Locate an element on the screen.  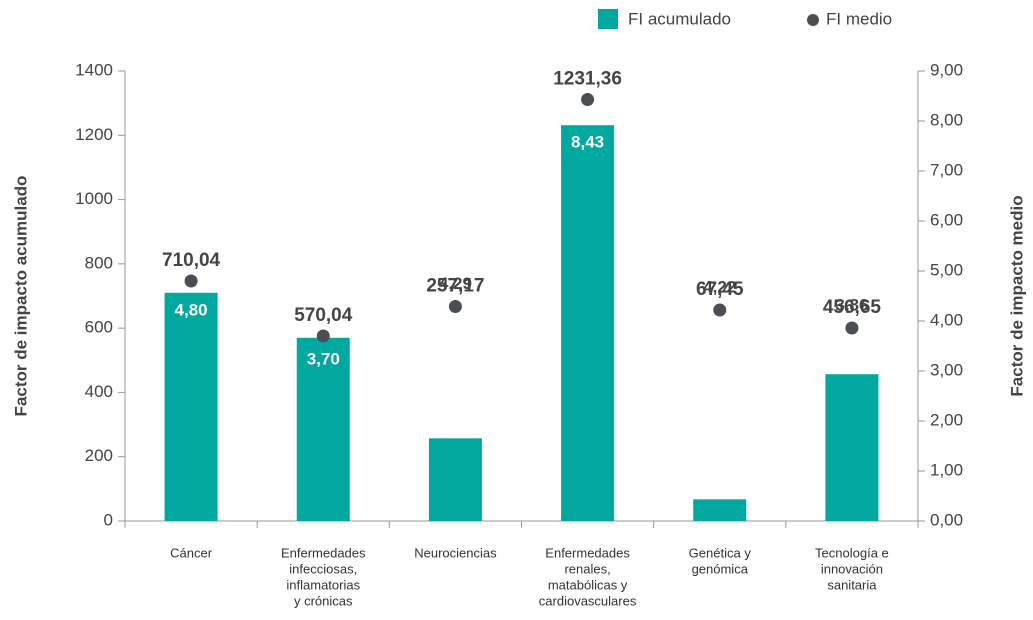
y2-tick-label: 5,00 is located at coordinates (946, 269).